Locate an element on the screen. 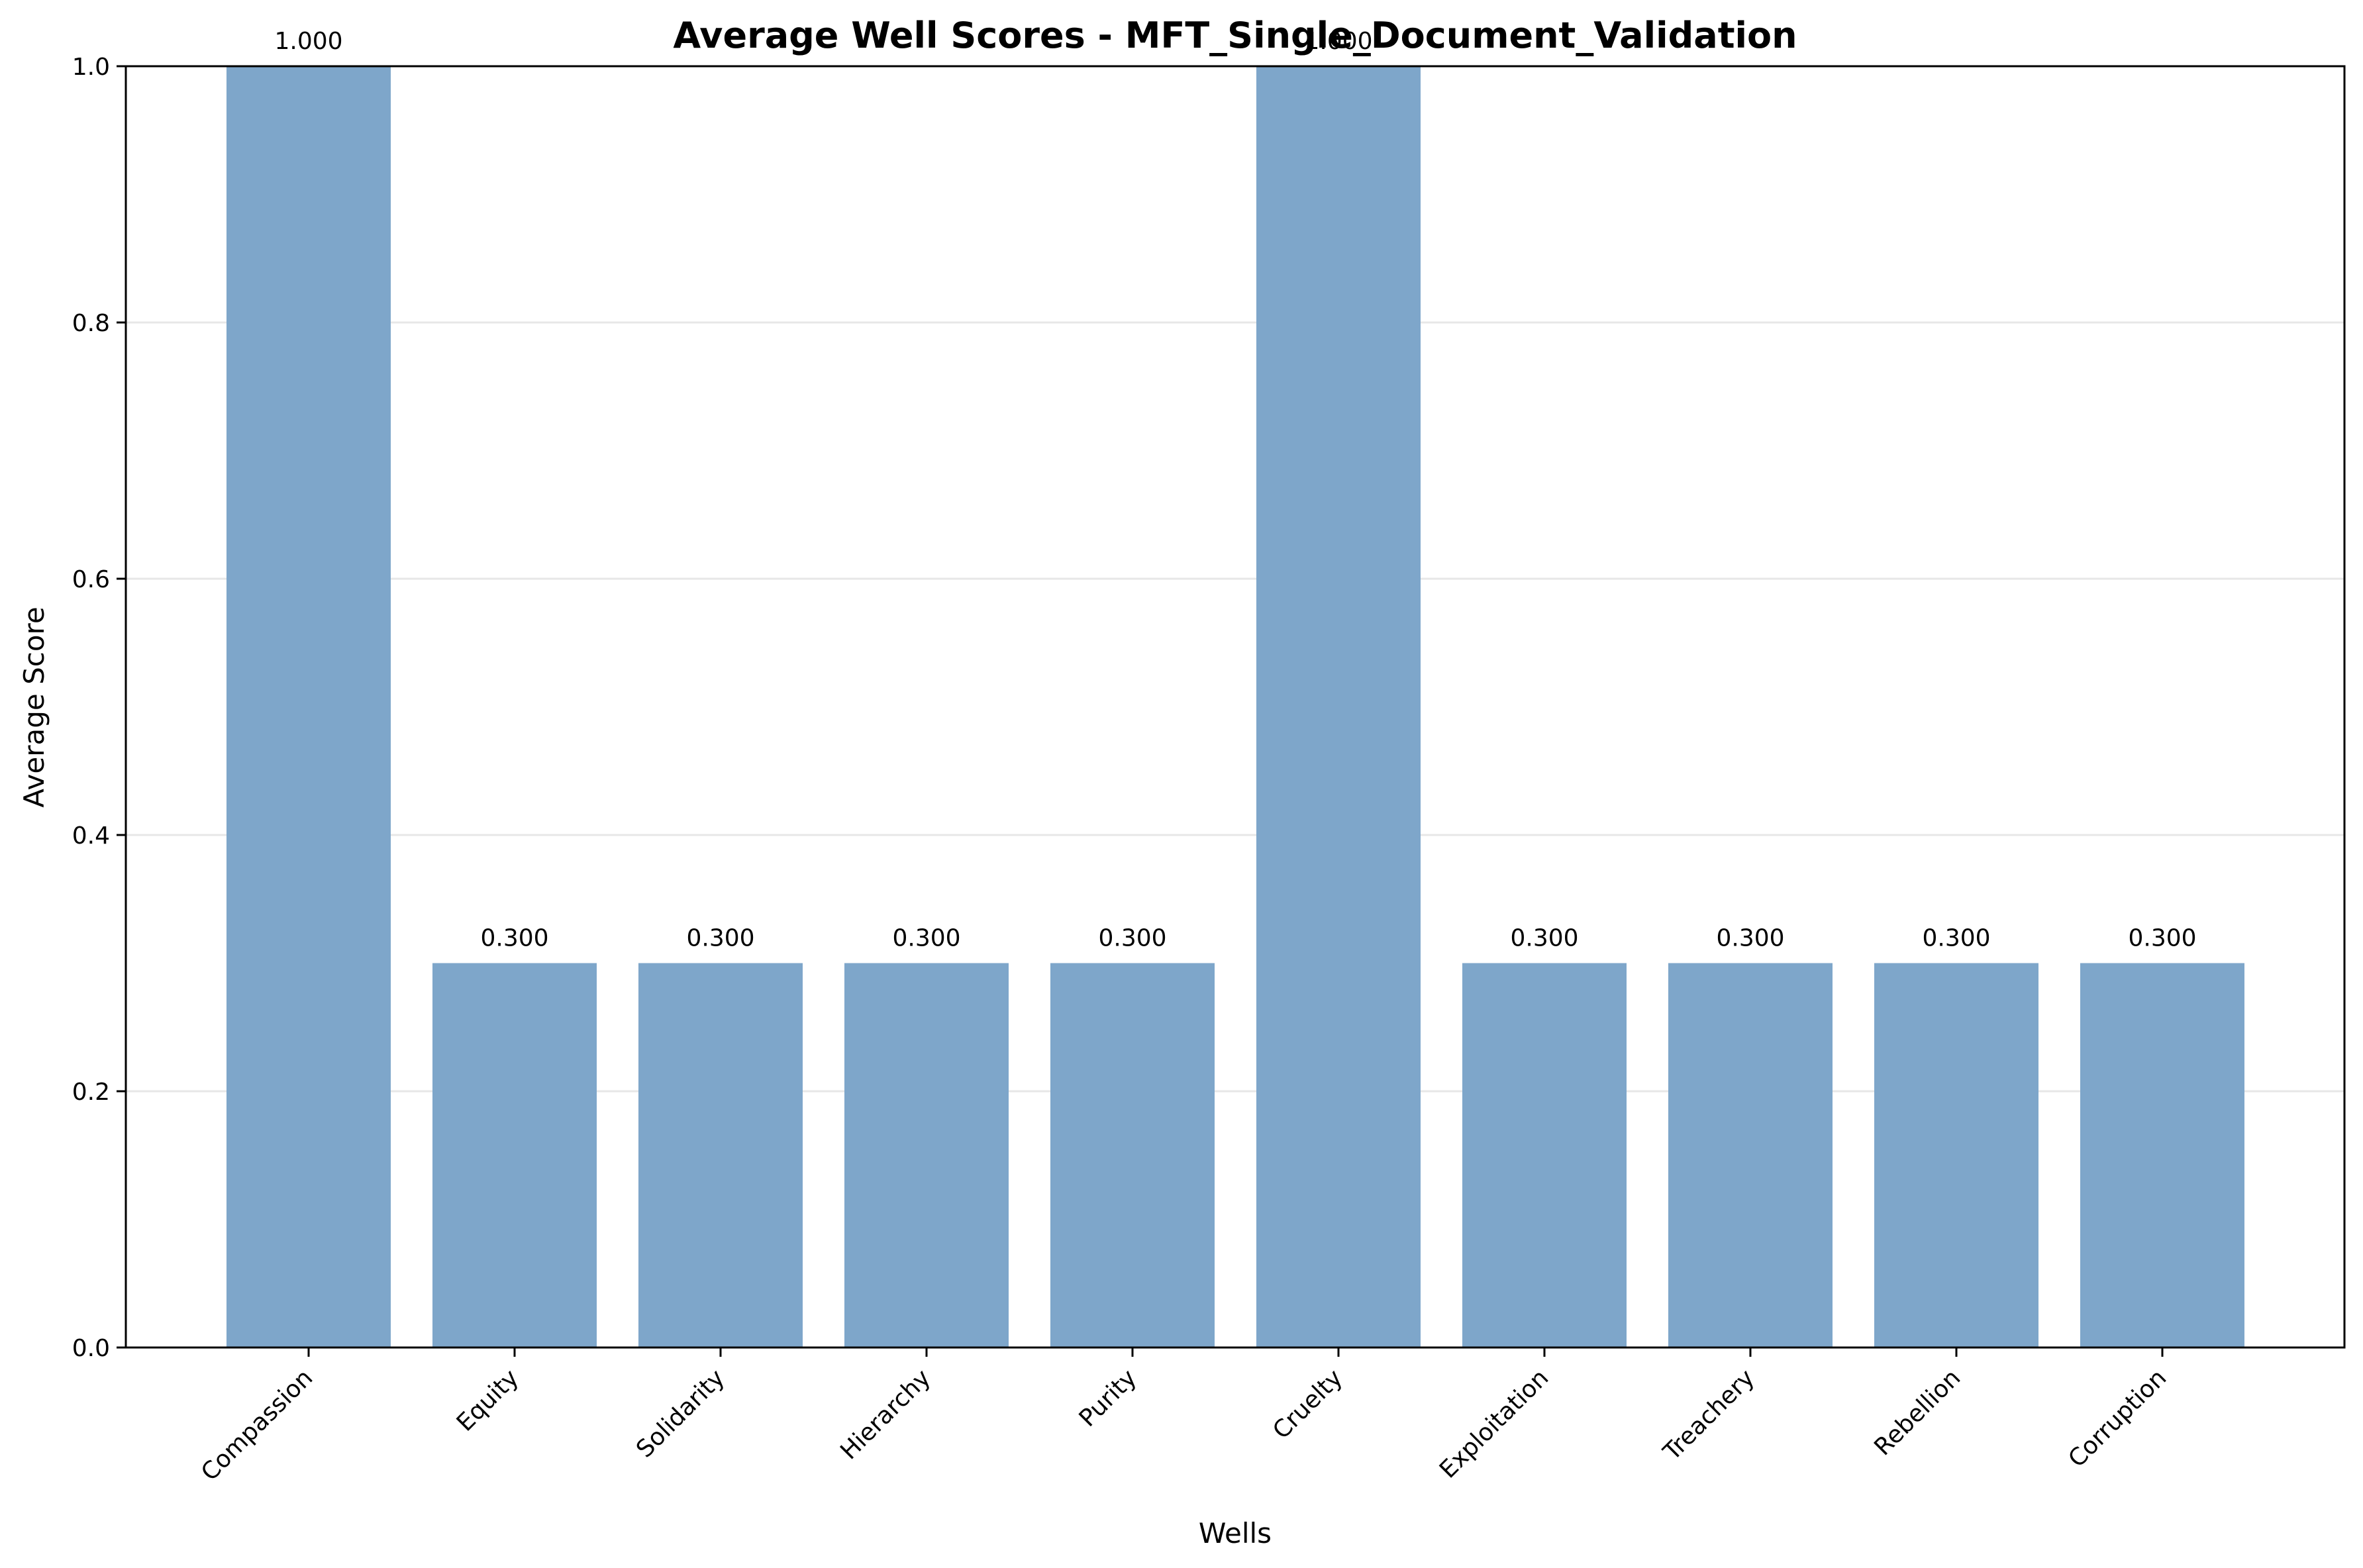 The image size is (2363, 1568). bar-rebellion is located at coordinates (1956, 1155).